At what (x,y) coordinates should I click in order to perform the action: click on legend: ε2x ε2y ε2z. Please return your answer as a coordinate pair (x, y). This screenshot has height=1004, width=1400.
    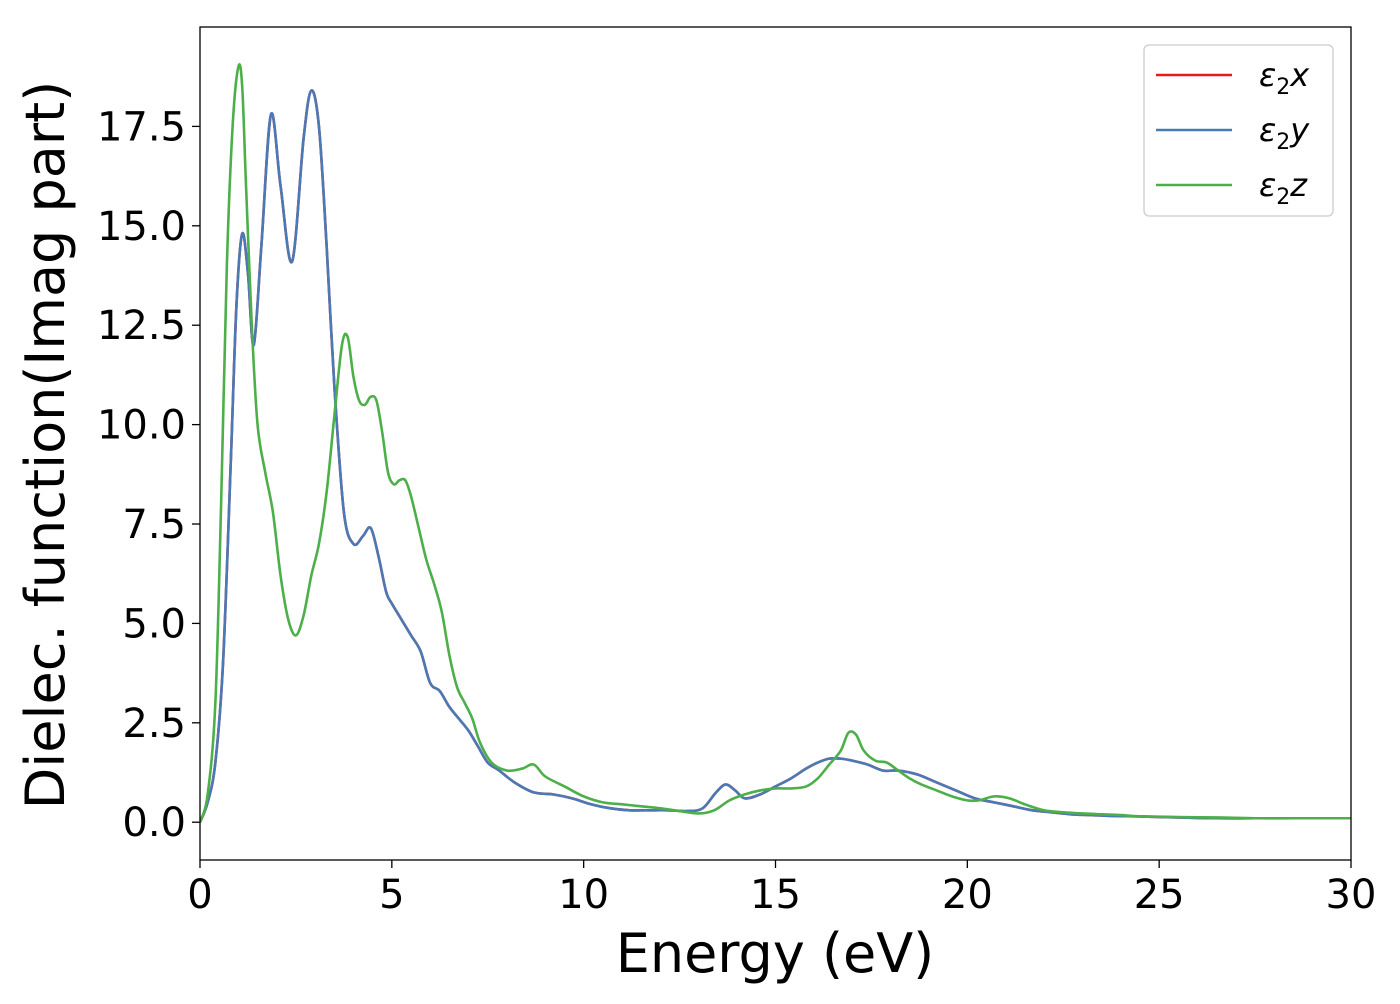
    Looking at the image, I should click on (1238, 130).